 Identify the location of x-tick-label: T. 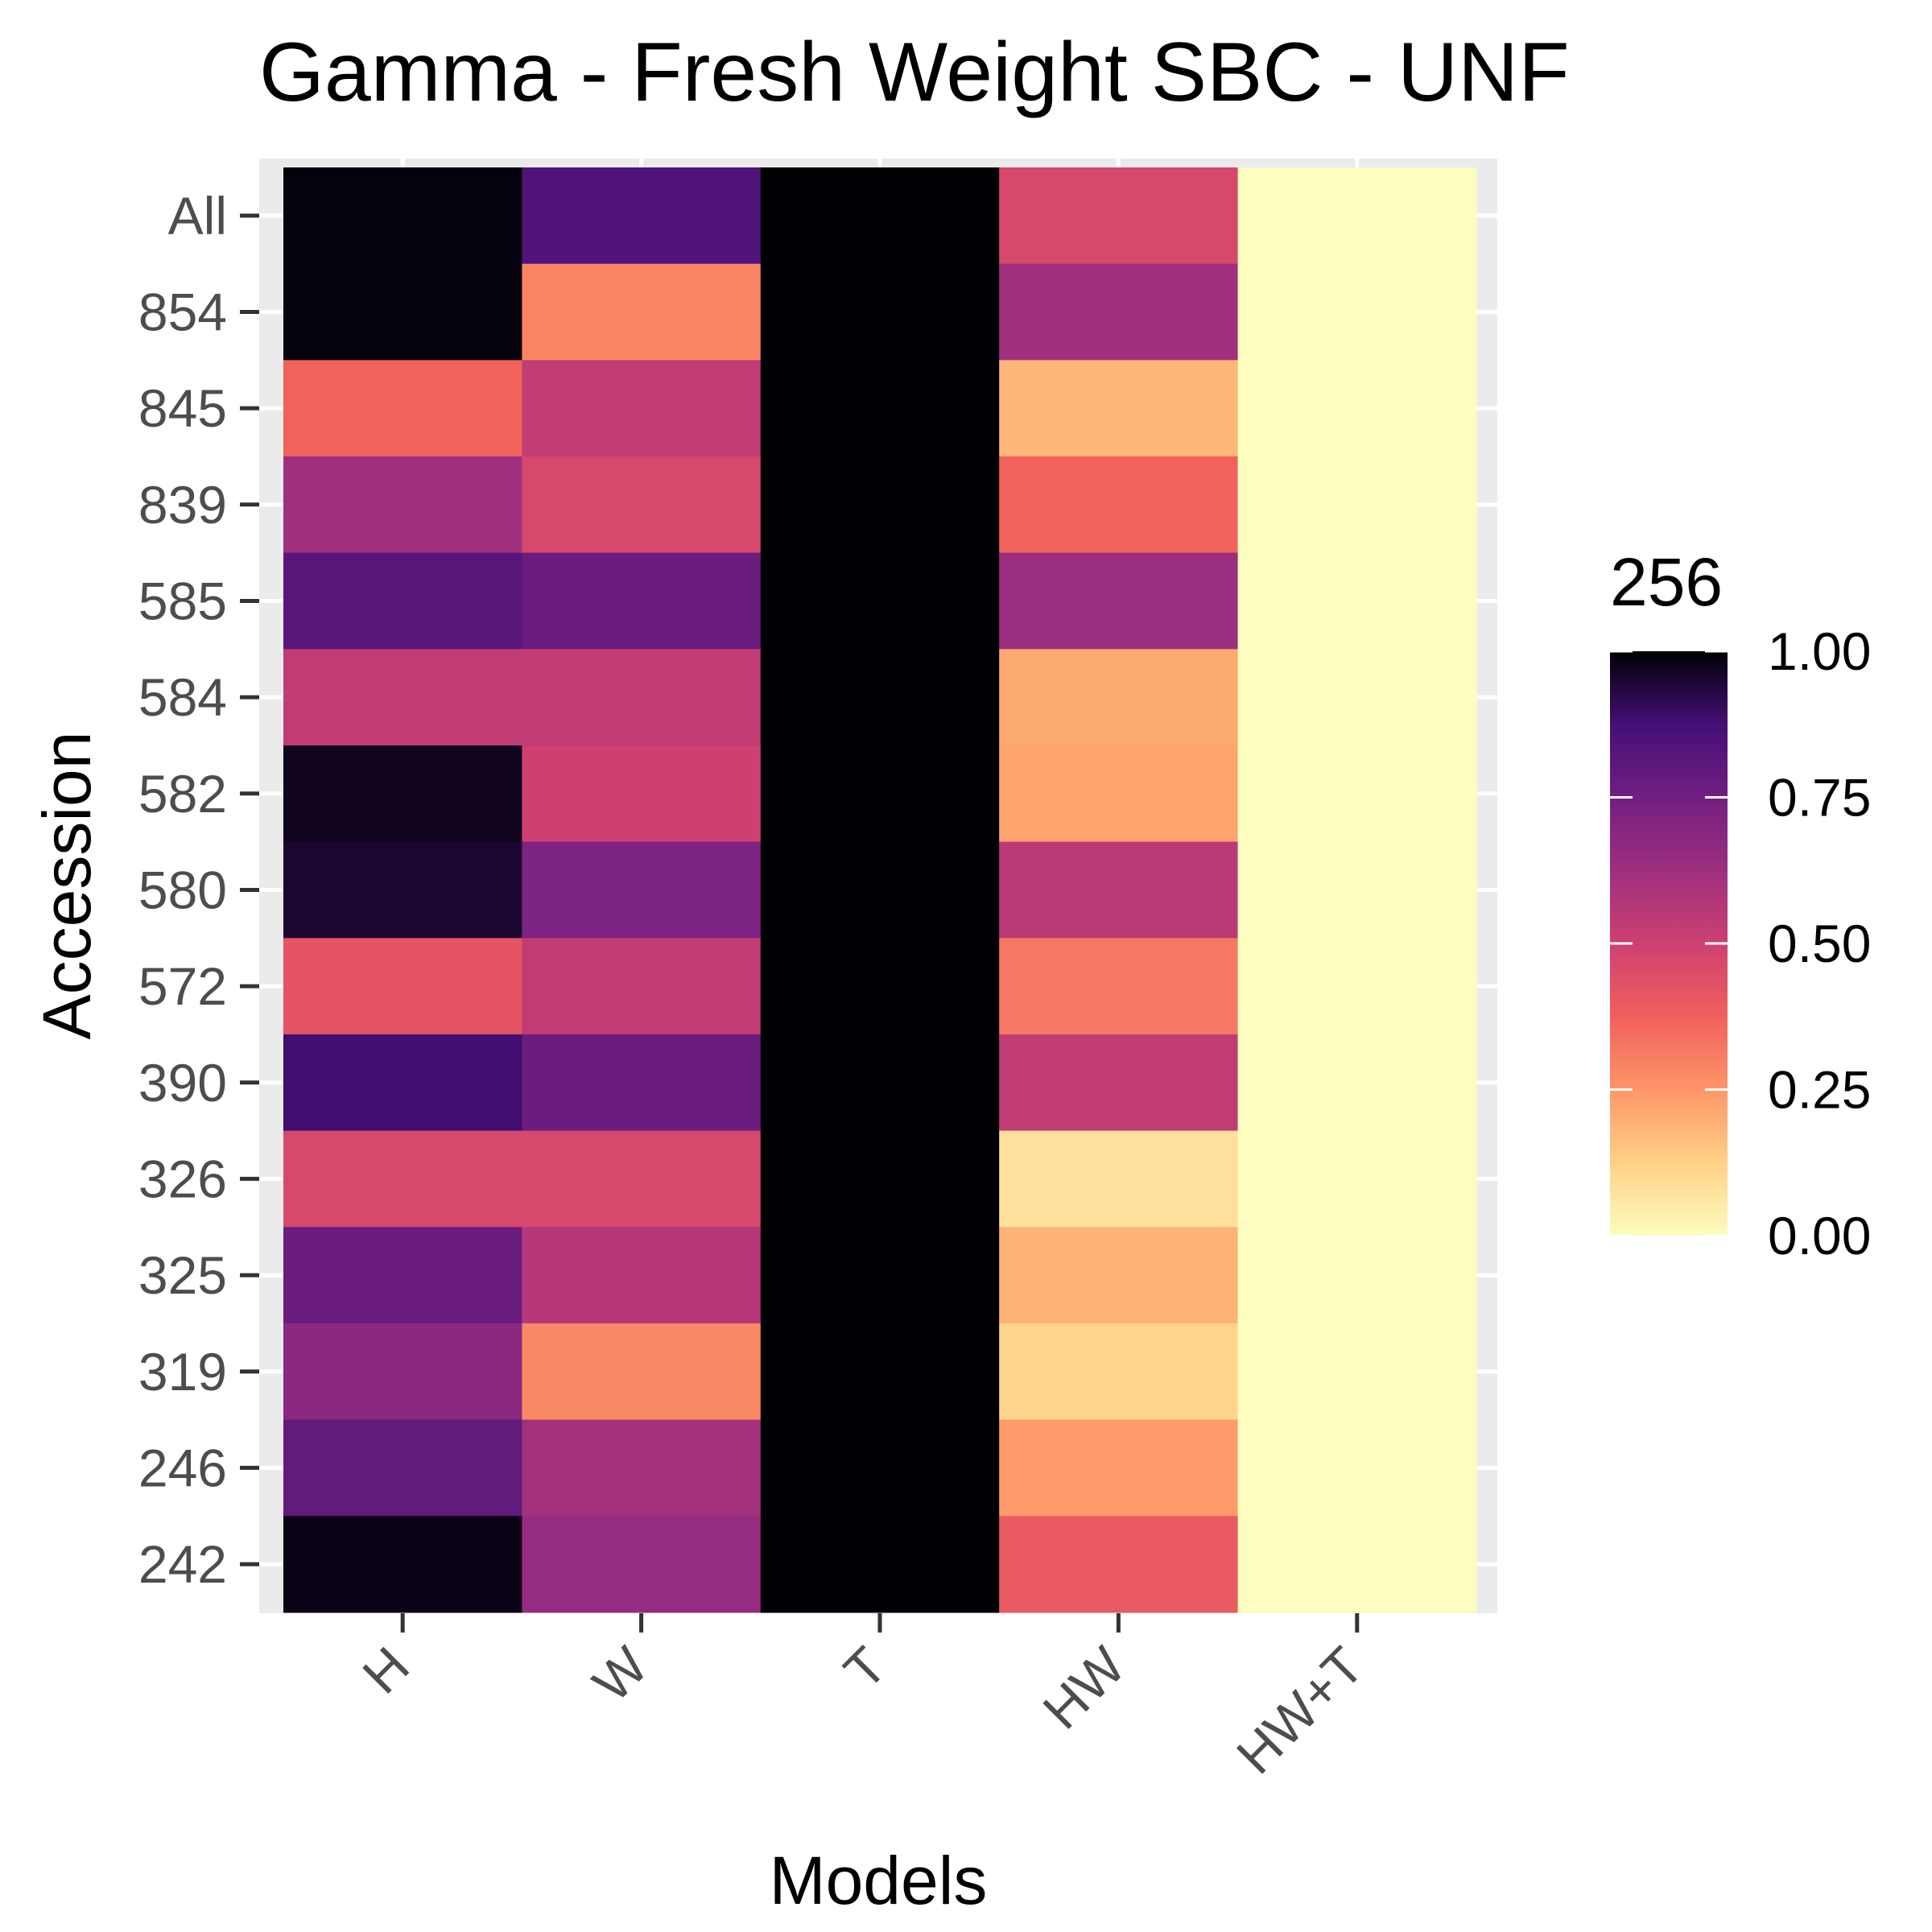
(865, 1668).